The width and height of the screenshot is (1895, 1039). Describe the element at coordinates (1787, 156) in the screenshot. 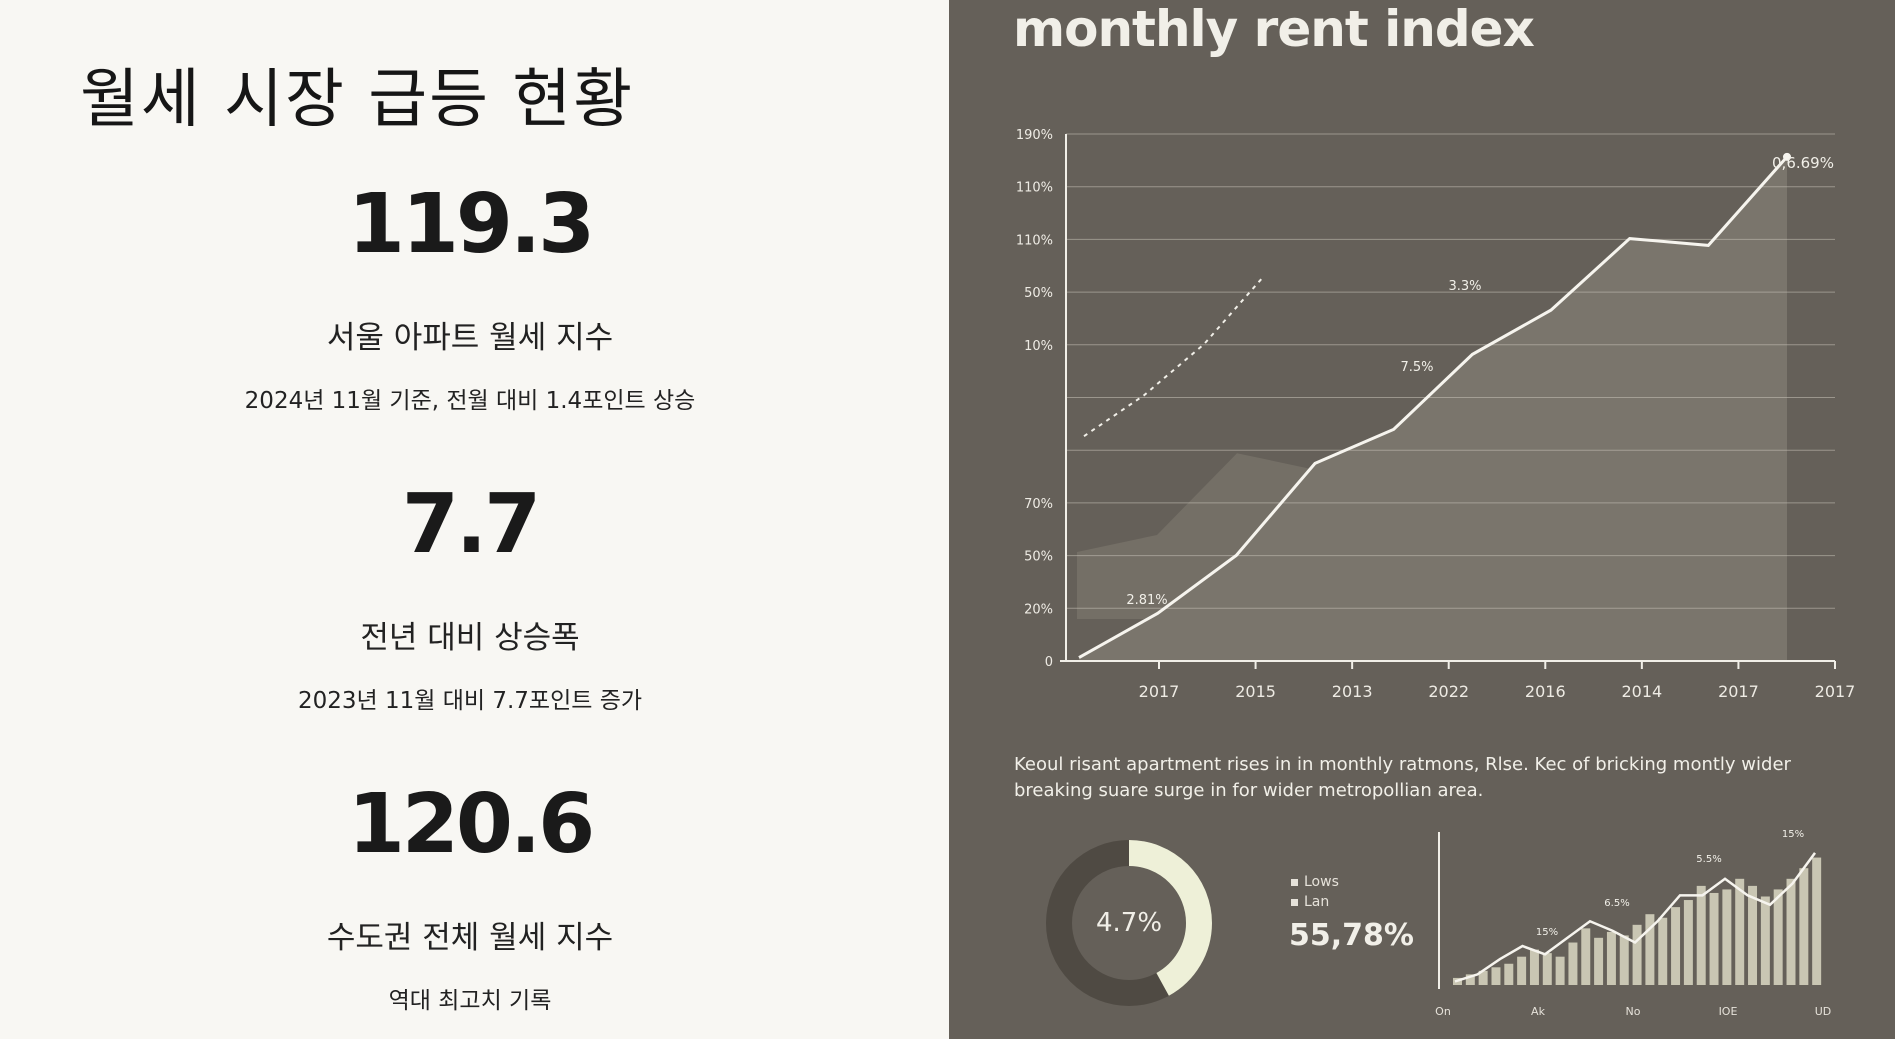

I see `series-end-marker` at that location.